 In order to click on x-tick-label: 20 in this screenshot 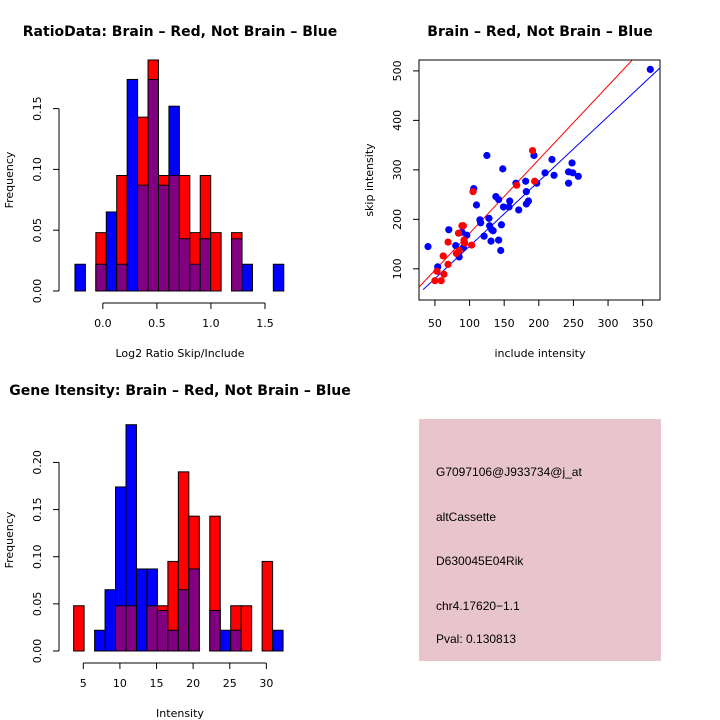, I will do `click(193, 683)`.